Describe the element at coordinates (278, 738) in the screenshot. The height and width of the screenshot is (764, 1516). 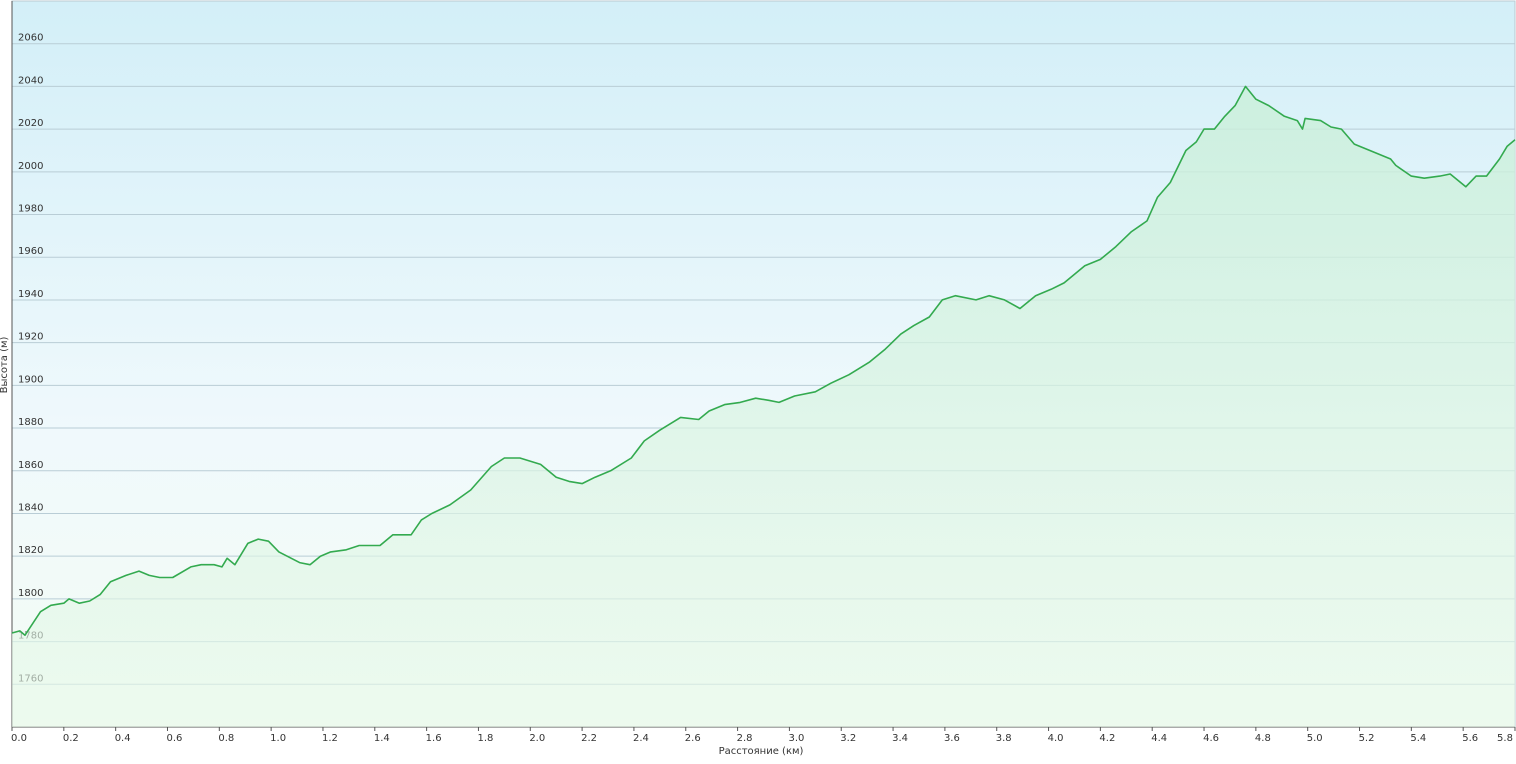
I see `x-tick-label: 1.0` at that location.